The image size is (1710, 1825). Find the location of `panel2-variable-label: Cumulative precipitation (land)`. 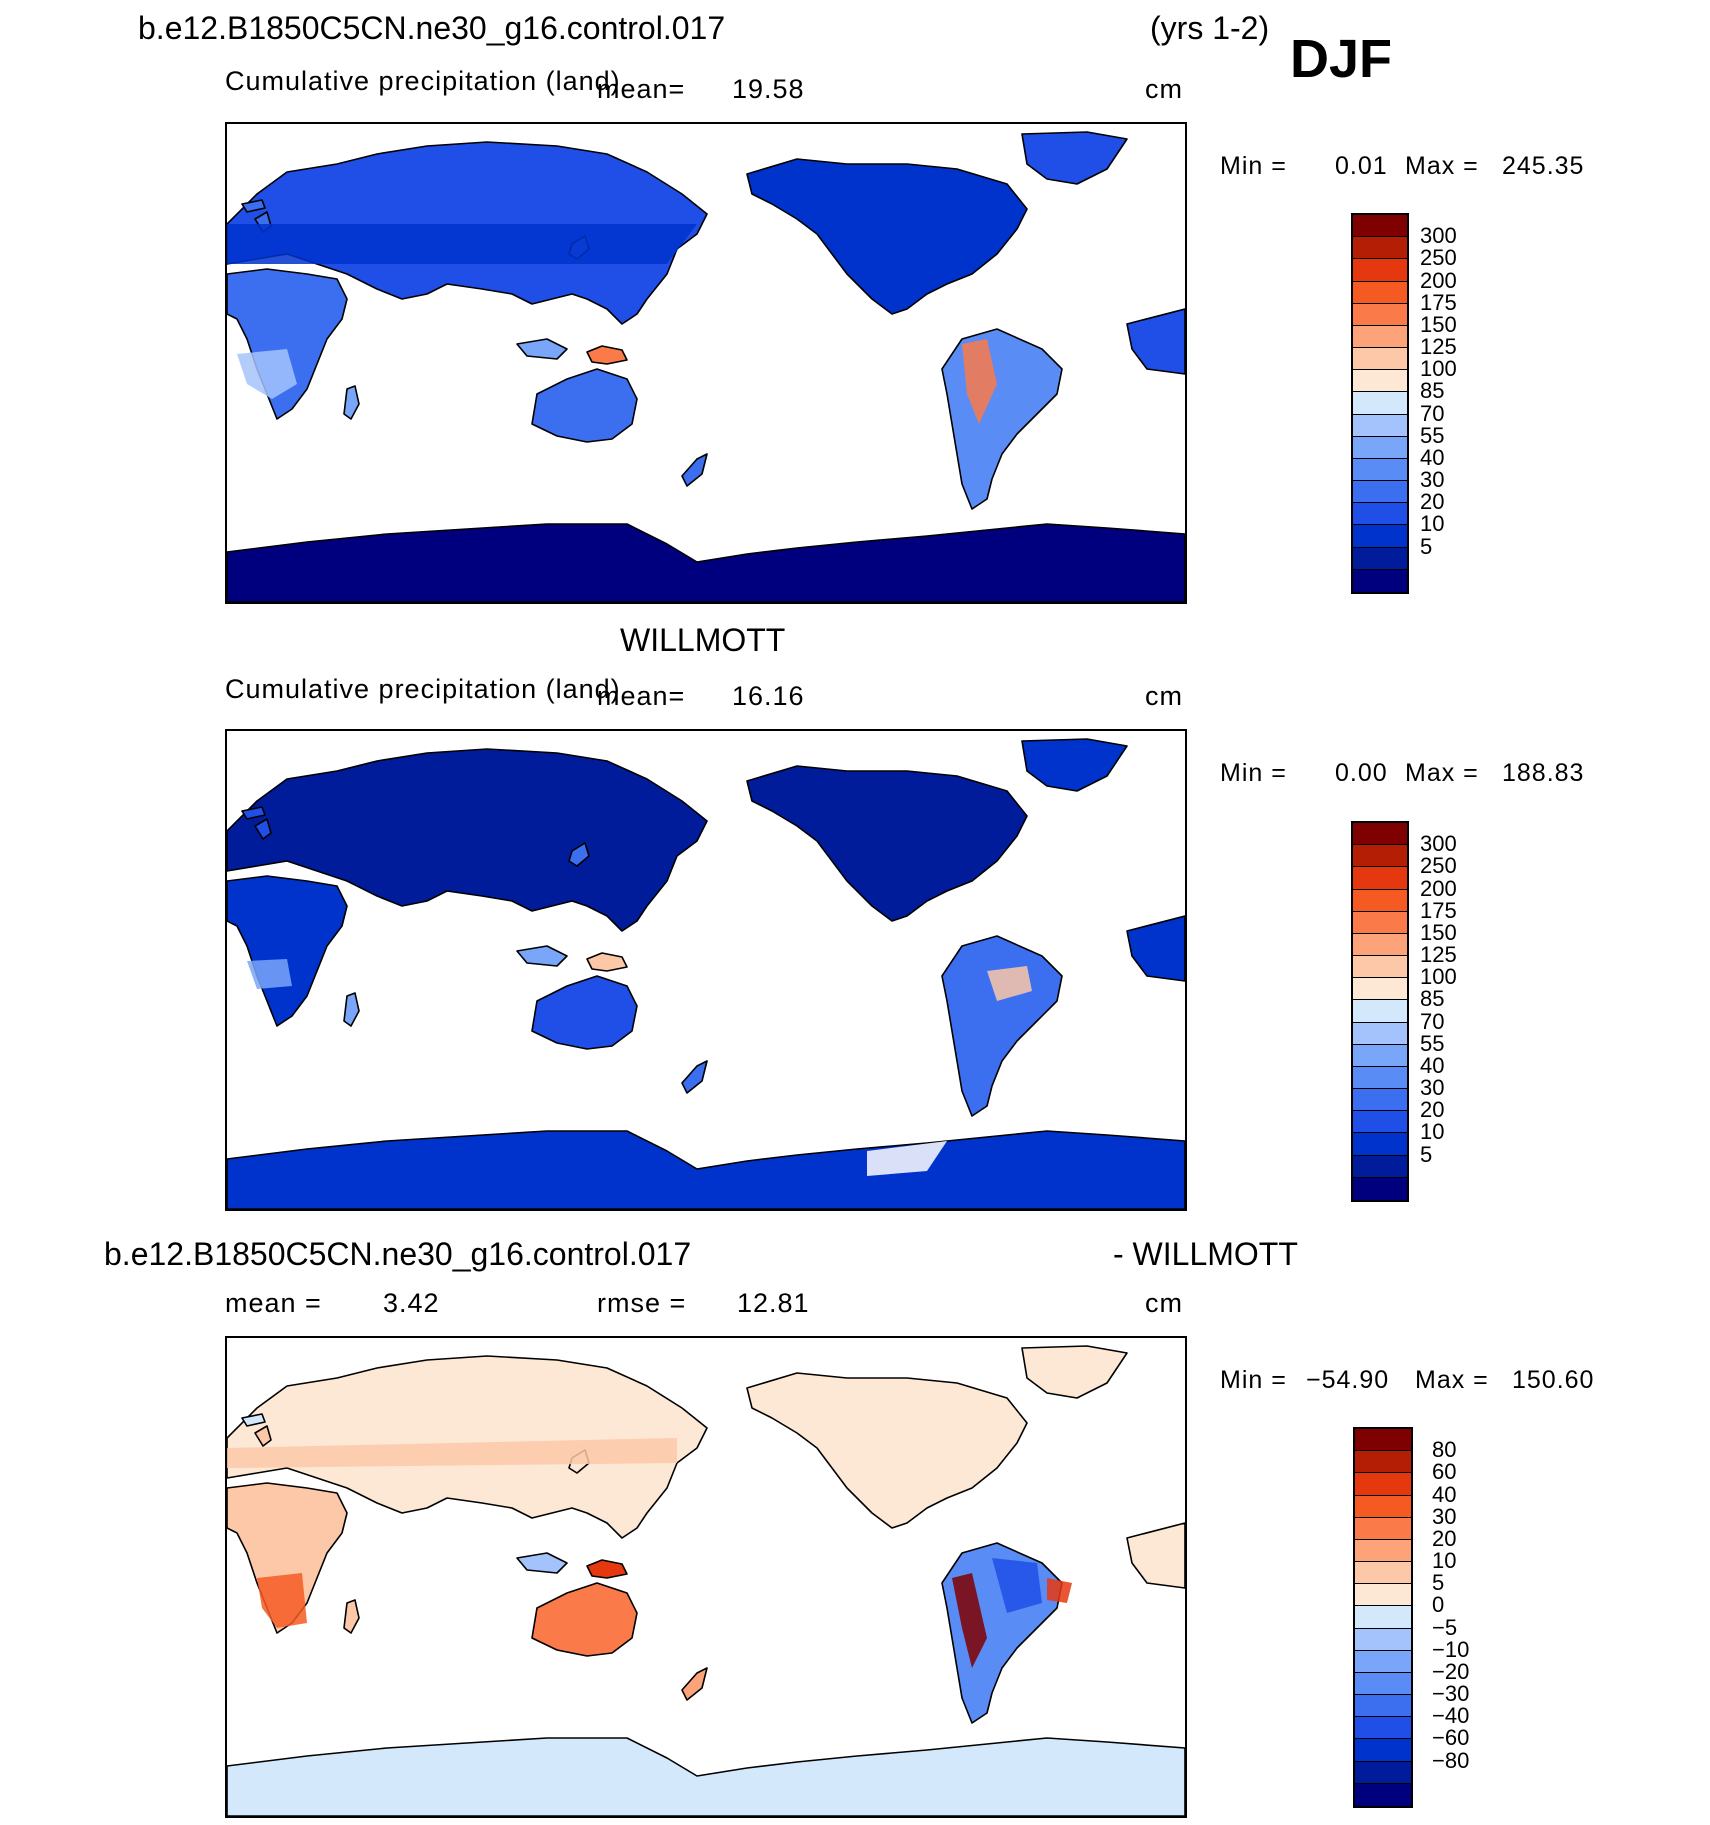

panel2-variable-label: Cumulative precipitation (land) is located at coordinates (423, 689).